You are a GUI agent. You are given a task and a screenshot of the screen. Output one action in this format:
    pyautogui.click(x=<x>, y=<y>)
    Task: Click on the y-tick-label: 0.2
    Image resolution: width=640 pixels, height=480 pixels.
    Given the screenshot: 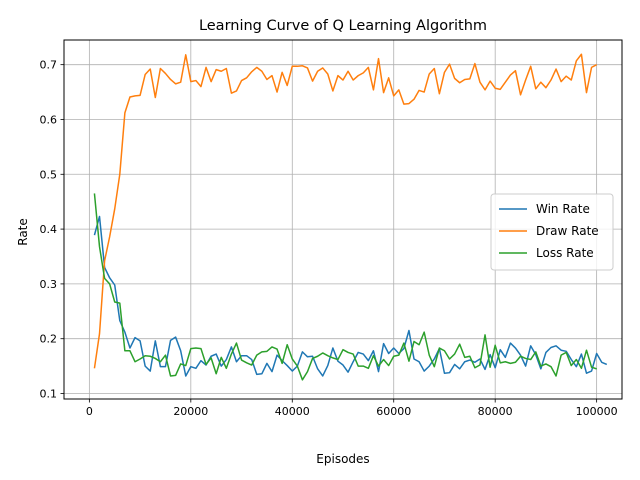 What is the action you would take?
    pyautogui.click(x=49, y=339)
    